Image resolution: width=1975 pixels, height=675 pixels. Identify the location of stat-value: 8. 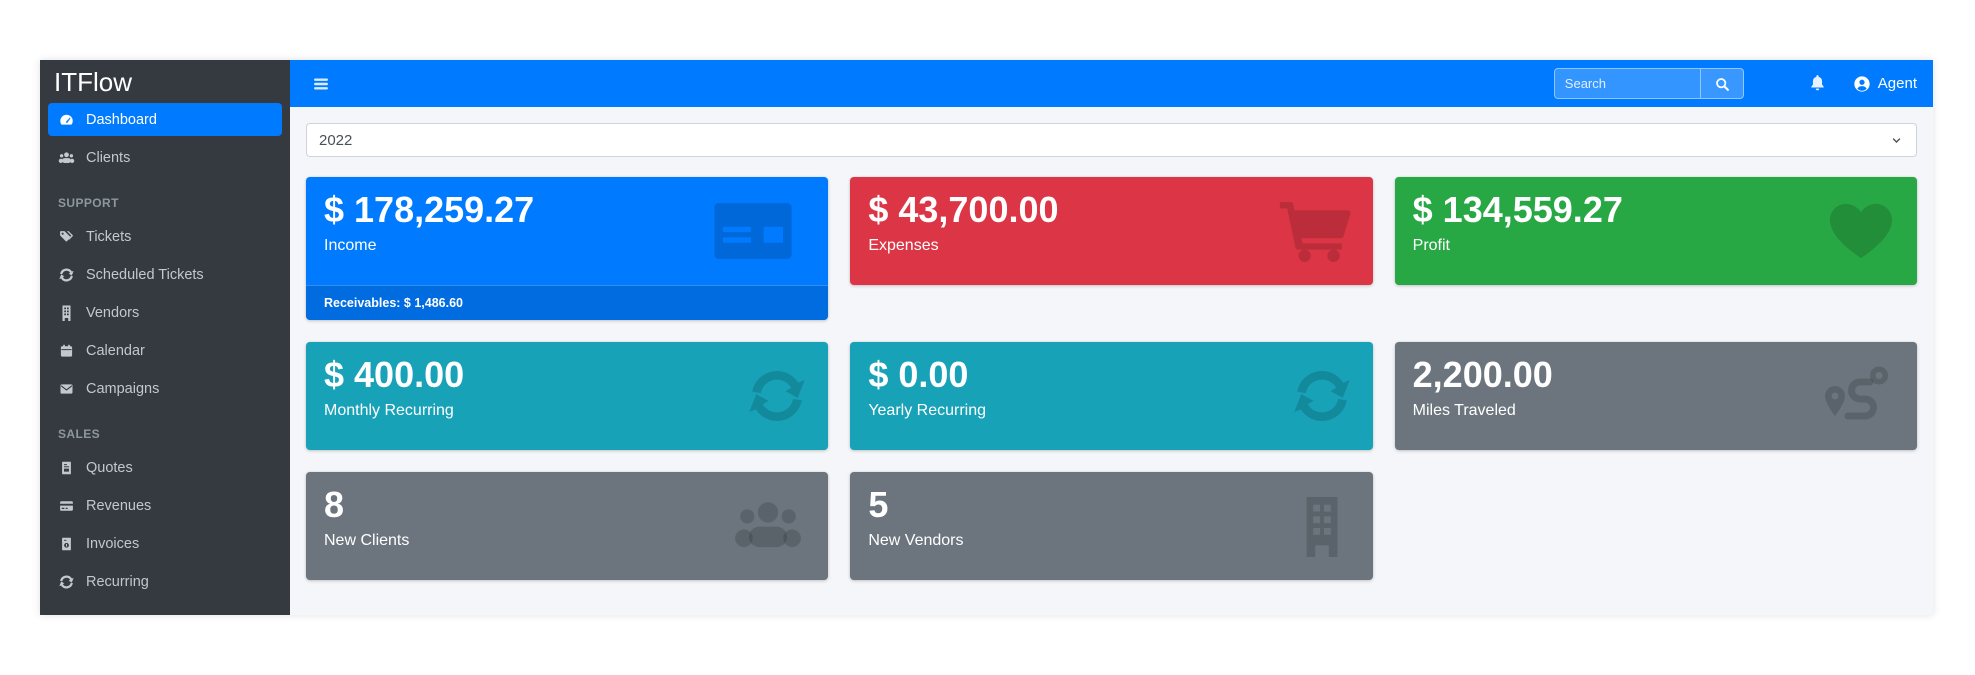
(334, 504).